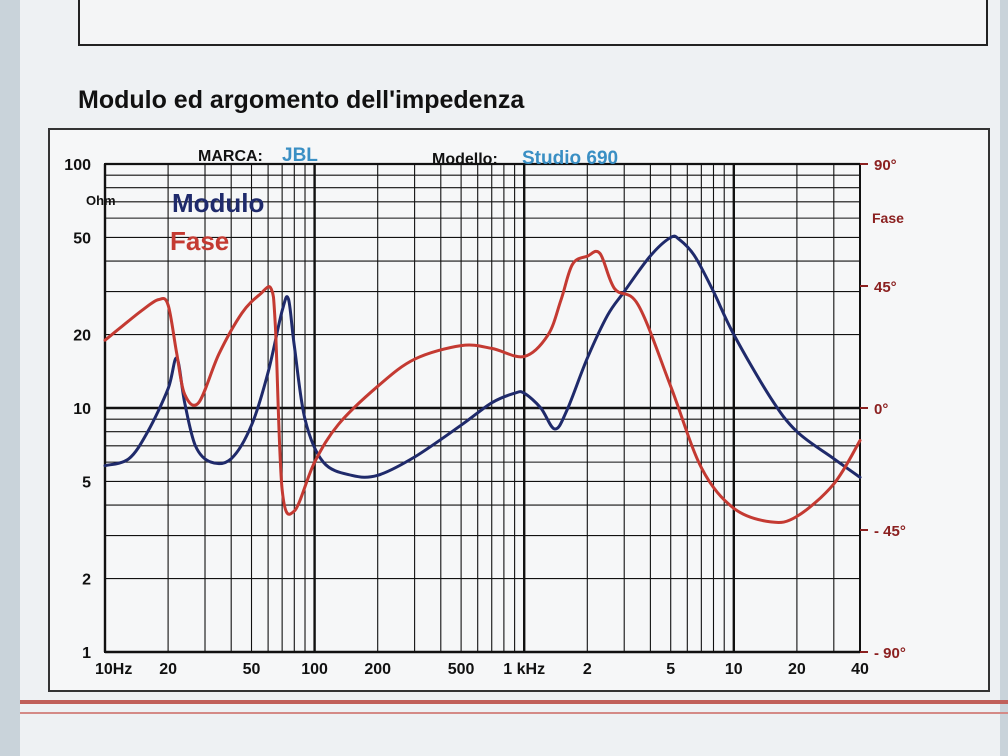 The width and height of the screenshot is (1008, 756). Describe the element at coordinates (514, 713) in the screenshot. I see `bottom-rule-thin` at that location.